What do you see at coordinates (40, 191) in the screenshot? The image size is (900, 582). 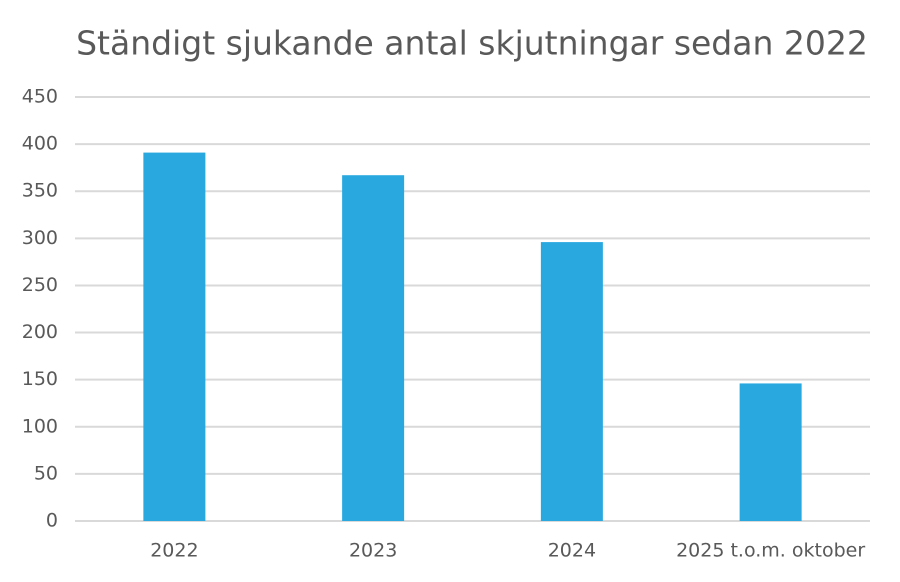 I see `y-tick-label: 350` at bounding box center [40, 191].